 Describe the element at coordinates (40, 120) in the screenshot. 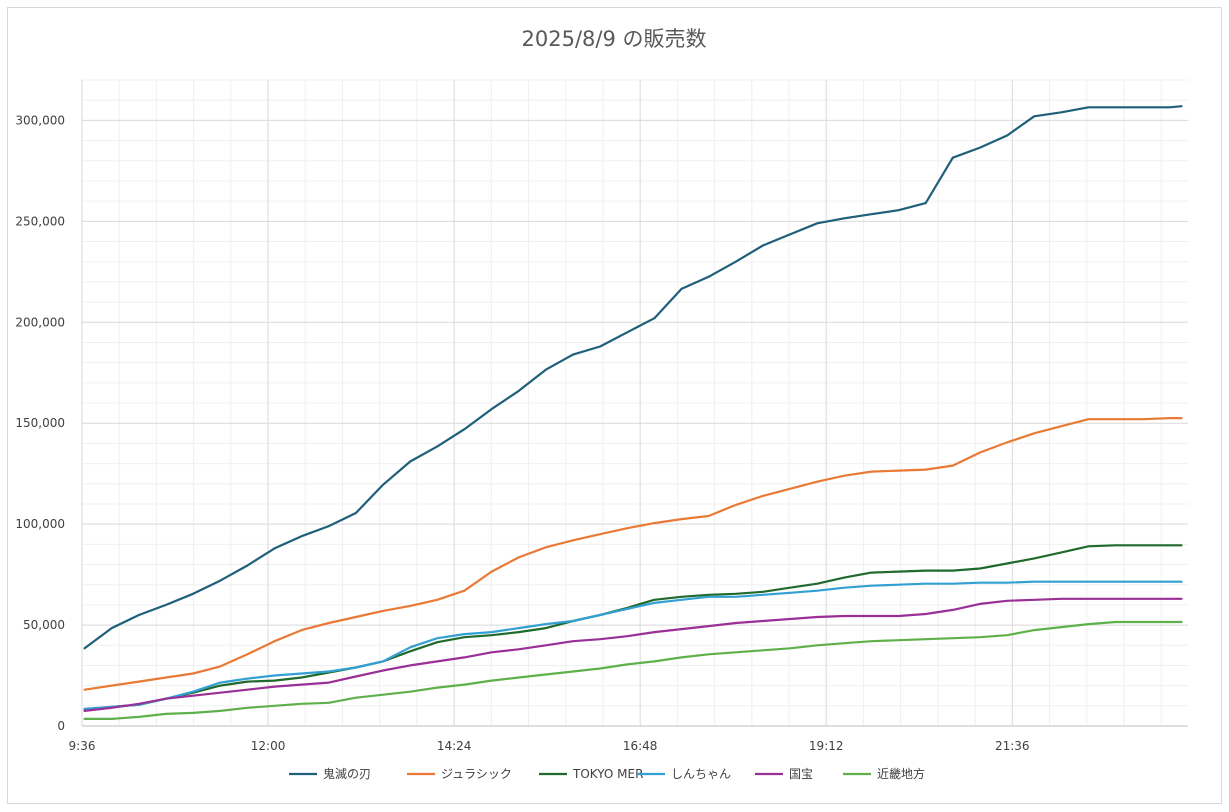

I see `y-tick-label: 300,000` at that location.